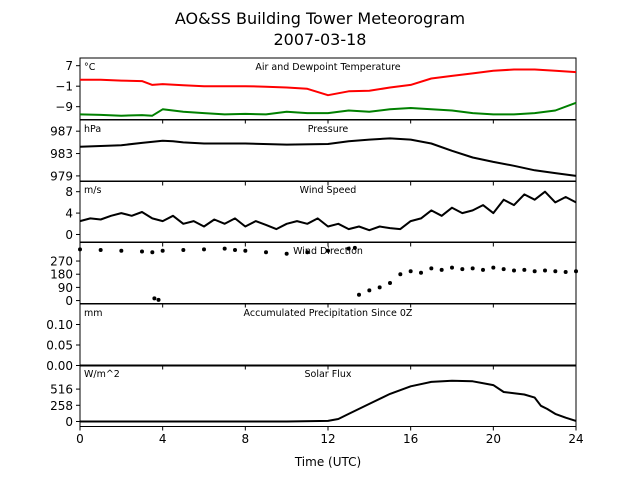 The image size is (640, 480). Describe the element at coordinates (59, 325) in the screenshot. I see `y-tick-label: 0.10` at that location.